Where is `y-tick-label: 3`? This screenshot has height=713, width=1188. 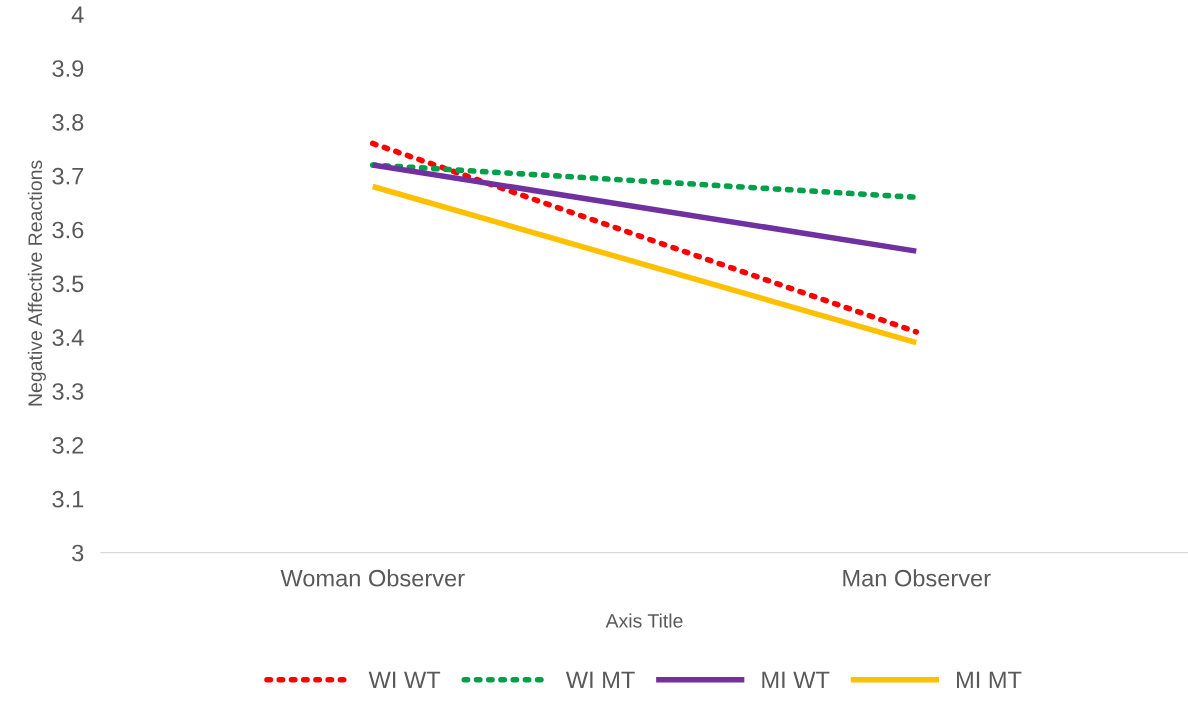 y-tick-label: 3 is located at coordinates (78, 553).